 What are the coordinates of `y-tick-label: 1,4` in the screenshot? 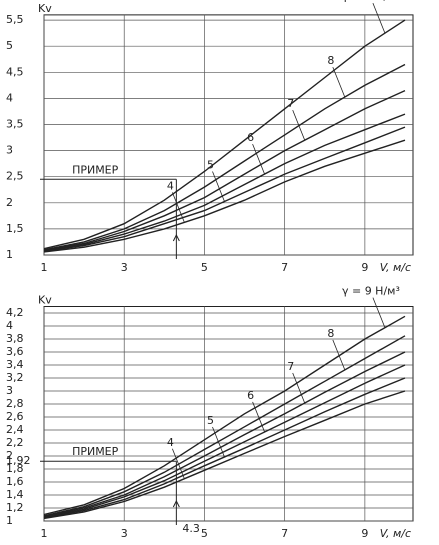 It's located at (15, 494).